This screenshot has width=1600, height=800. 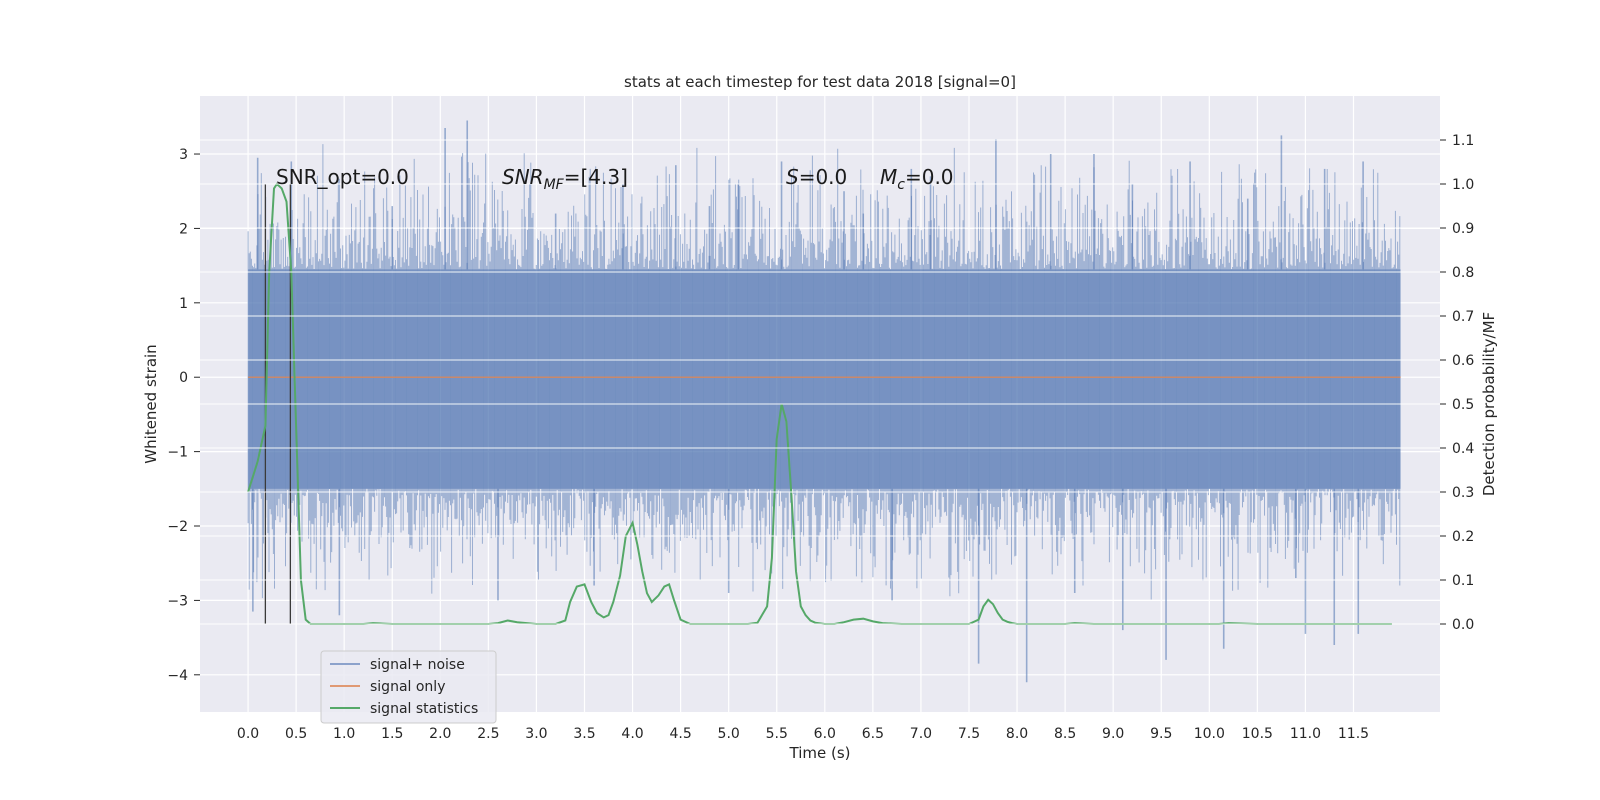 What do you see at coordinates (1065, 734) in the screenshot?
I see `x-tick-label: 8.5` at bounding box center [1065, 734].